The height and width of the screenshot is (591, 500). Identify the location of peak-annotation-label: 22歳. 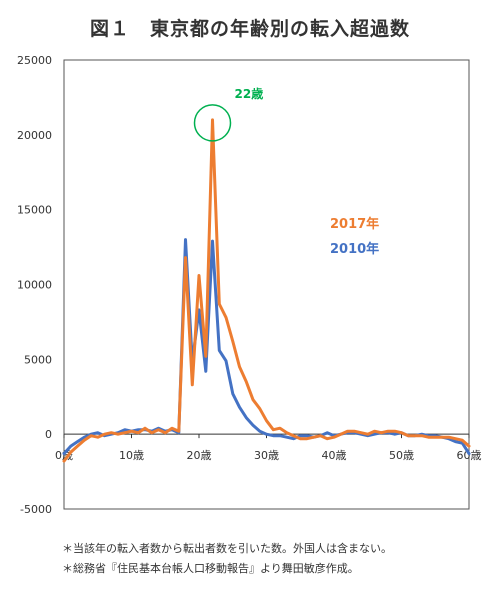
(249, 93).